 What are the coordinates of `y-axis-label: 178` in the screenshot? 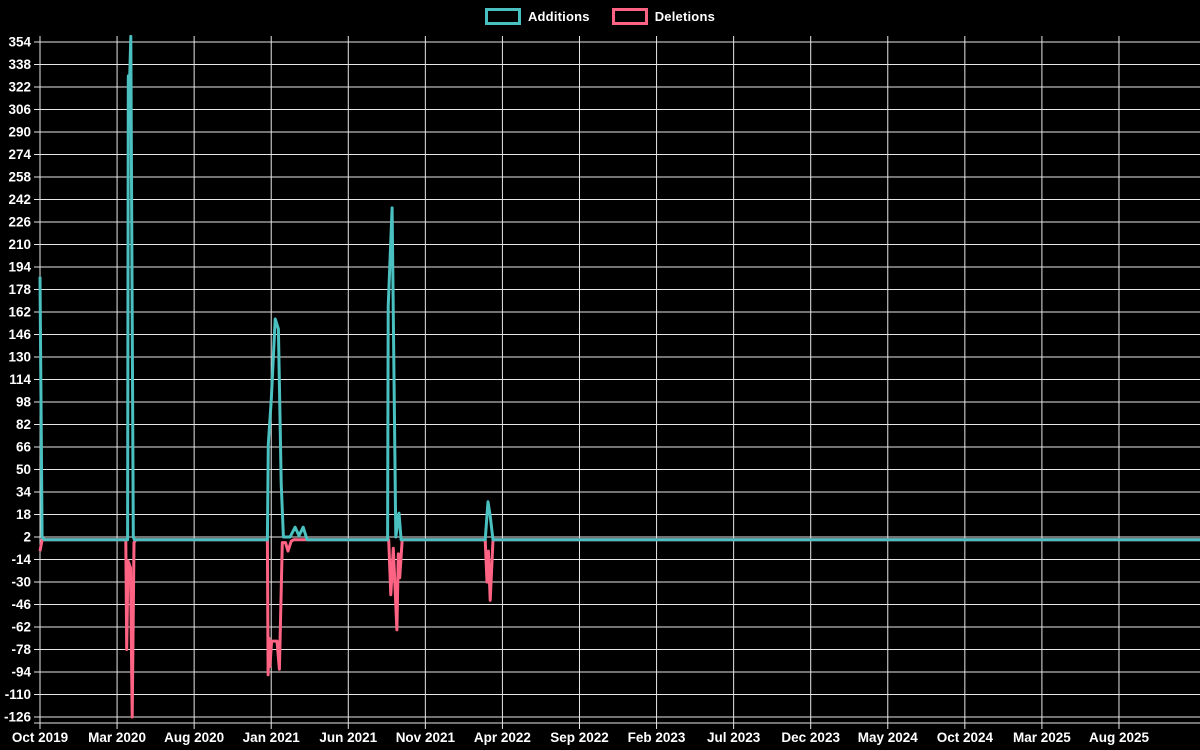 It's located at (19, 289).